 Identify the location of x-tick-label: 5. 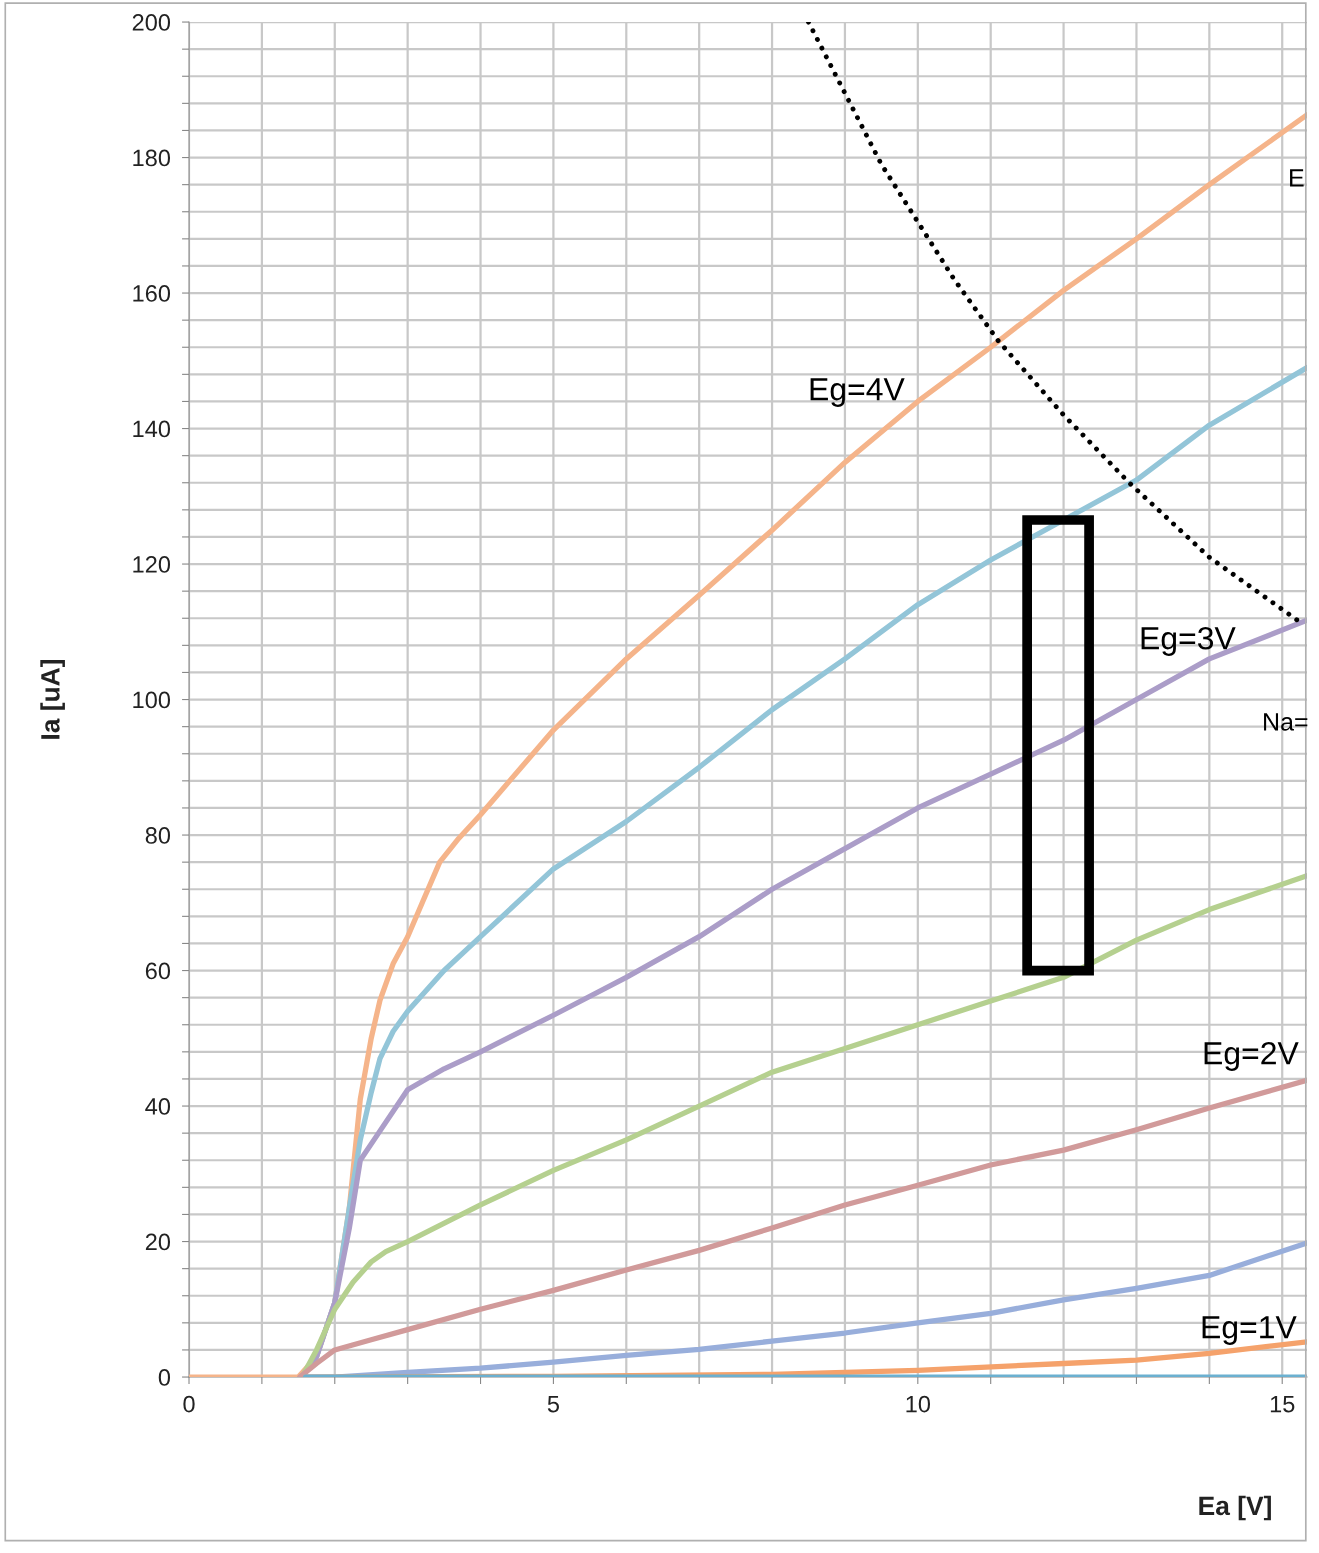
(553, 1404).